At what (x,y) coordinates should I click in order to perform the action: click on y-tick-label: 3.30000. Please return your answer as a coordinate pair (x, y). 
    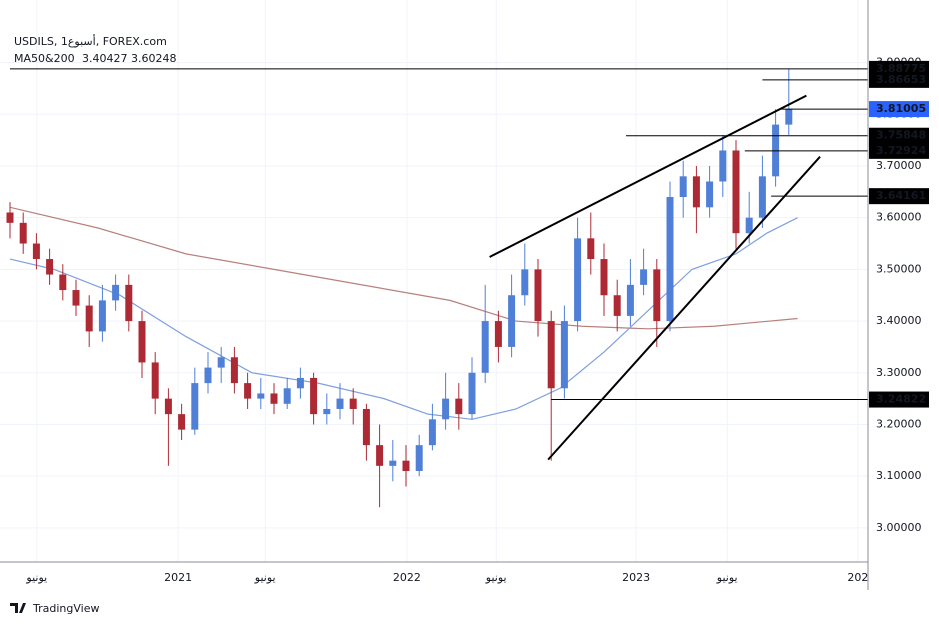
    Looking at the image, I should click on (899, 372).